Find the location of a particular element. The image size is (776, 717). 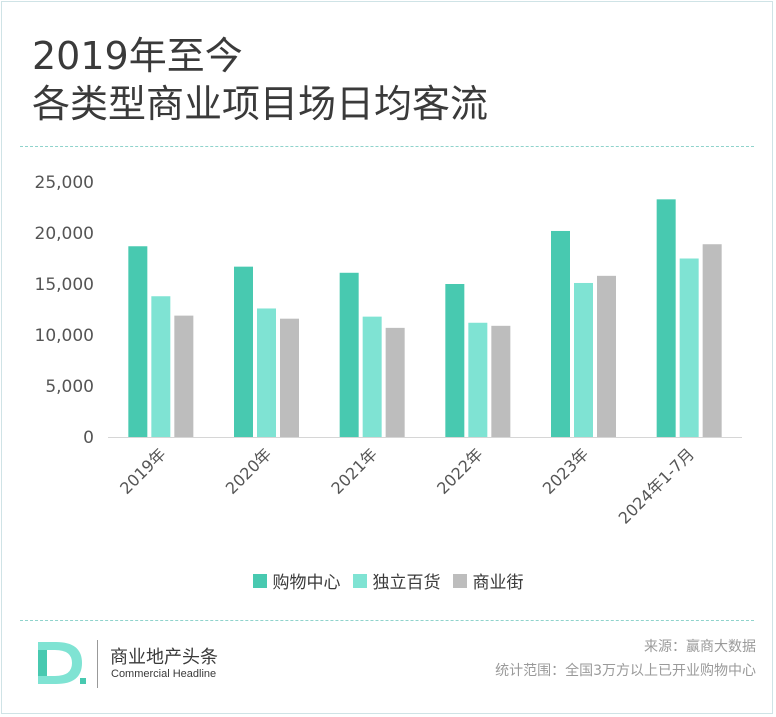

y-tick-label: 0 is located at coordinates (88, 438).